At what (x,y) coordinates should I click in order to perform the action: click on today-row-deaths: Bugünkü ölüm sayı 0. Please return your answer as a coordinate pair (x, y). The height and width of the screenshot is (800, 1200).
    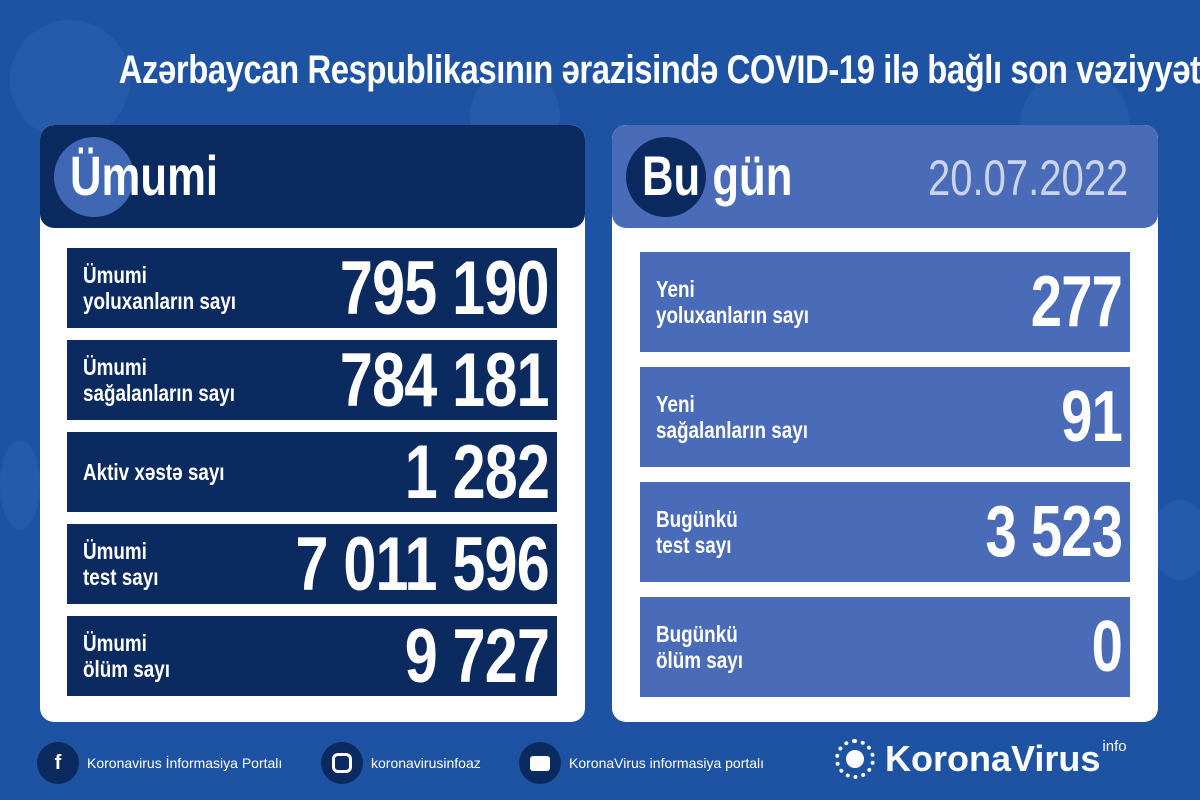
    Looking at the image, I should click on (885, 647).